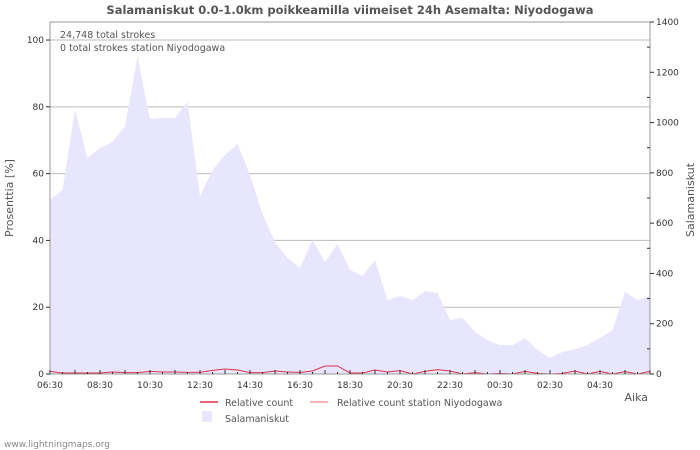 This screenshot has height=450, width=700. Describe the element at coordinates (257, 419) in the screenshot. I see `legend-salamaniskut: Salamaniskut` at that location.